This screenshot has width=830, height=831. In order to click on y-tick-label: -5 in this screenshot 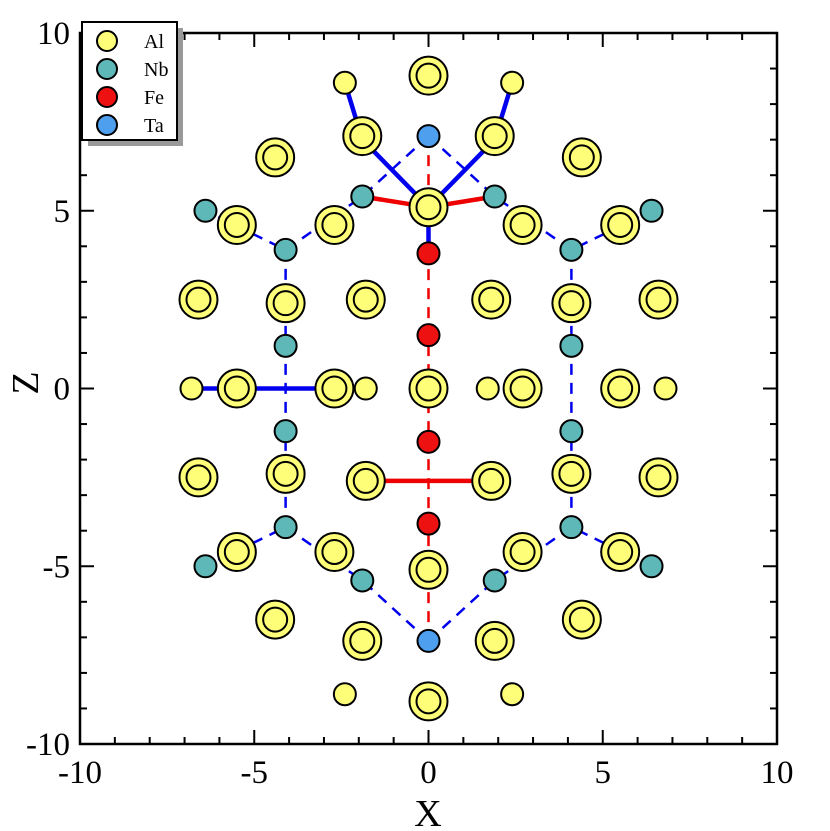, I will do `click(57, 567)`.